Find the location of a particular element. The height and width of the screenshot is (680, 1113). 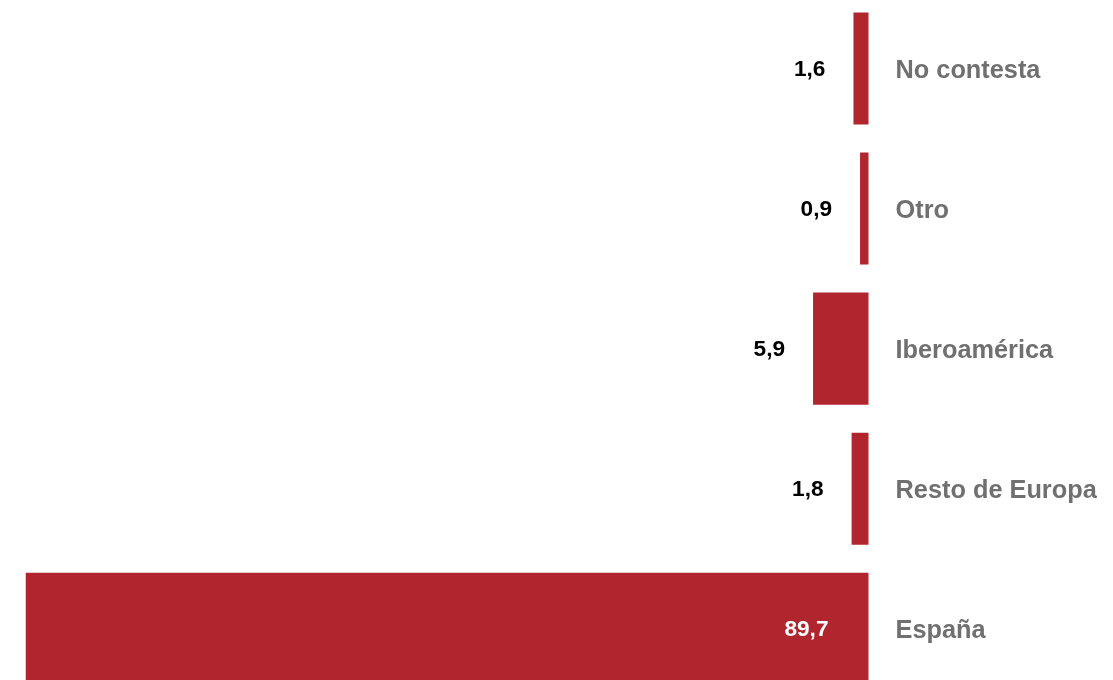

y-tick-label: Otro is located at coordinates (922, 208).